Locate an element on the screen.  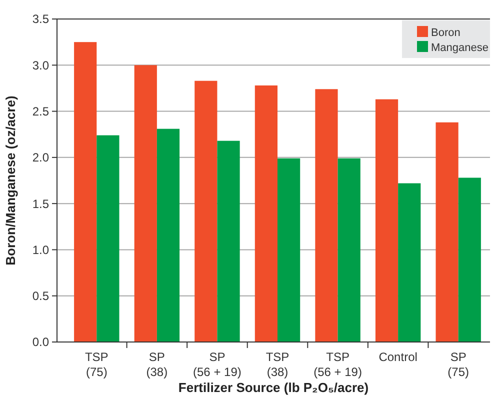
y-tick-label: 3.0 is located at coordinates (41, 65).